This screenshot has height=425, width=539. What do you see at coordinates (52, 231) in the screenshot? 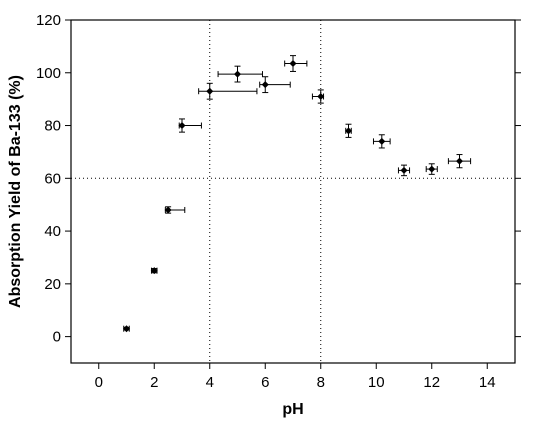
I see `y-tick-label: 40` at bounding box center [52, 231].